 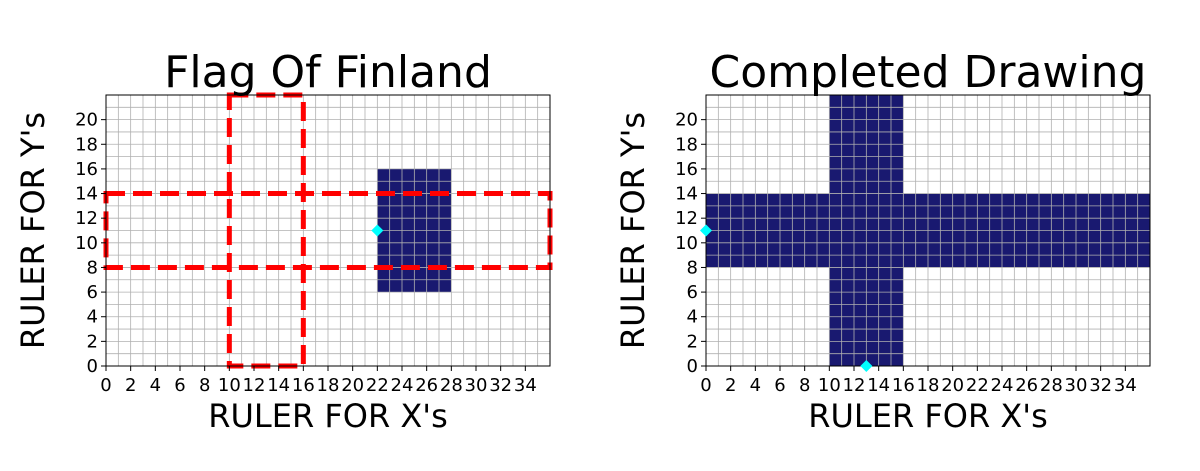 I want to click on chart-title: Flag Of Finland, so click(x=328, y=72).